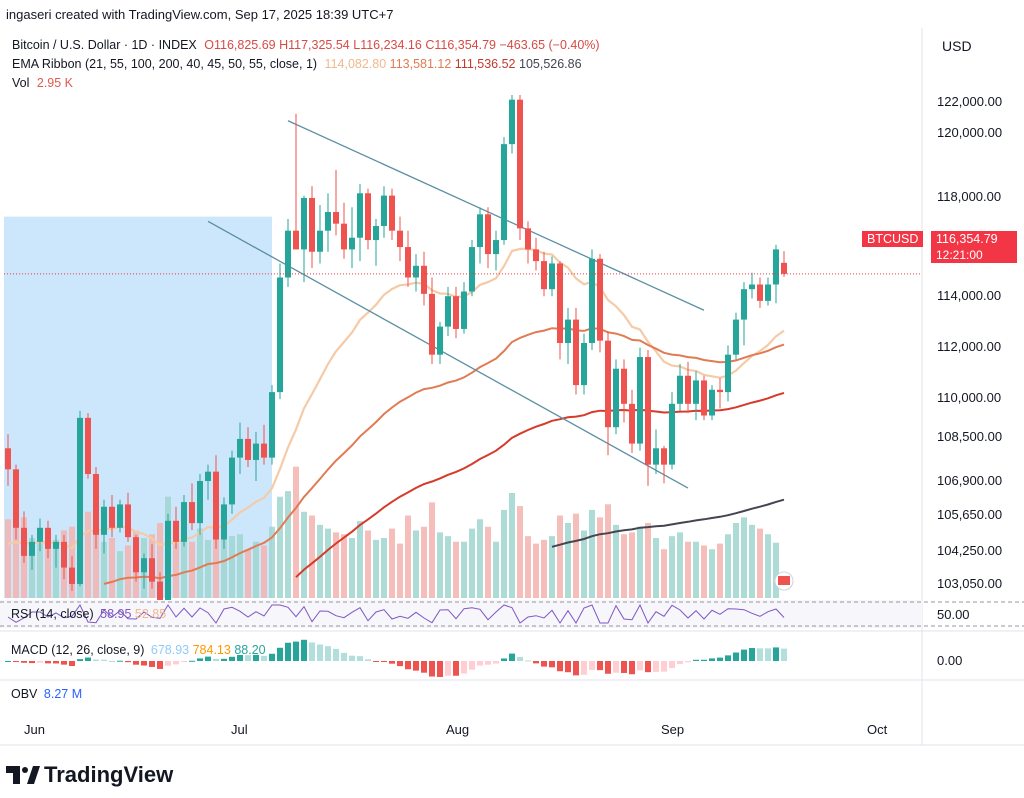 This screenshot has height=798, width=1024. I want to click on obv-label: OBV, so click(24, 694).